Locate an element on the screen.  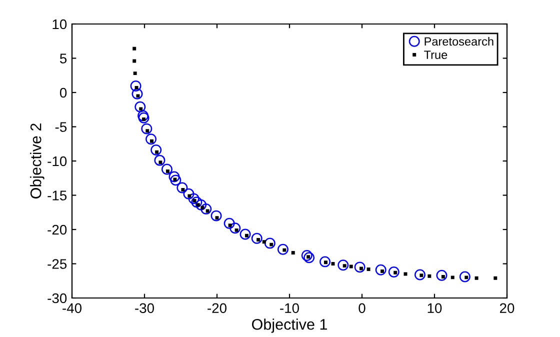
legend-label: Paretosearch is located at coordinates (459, 41).